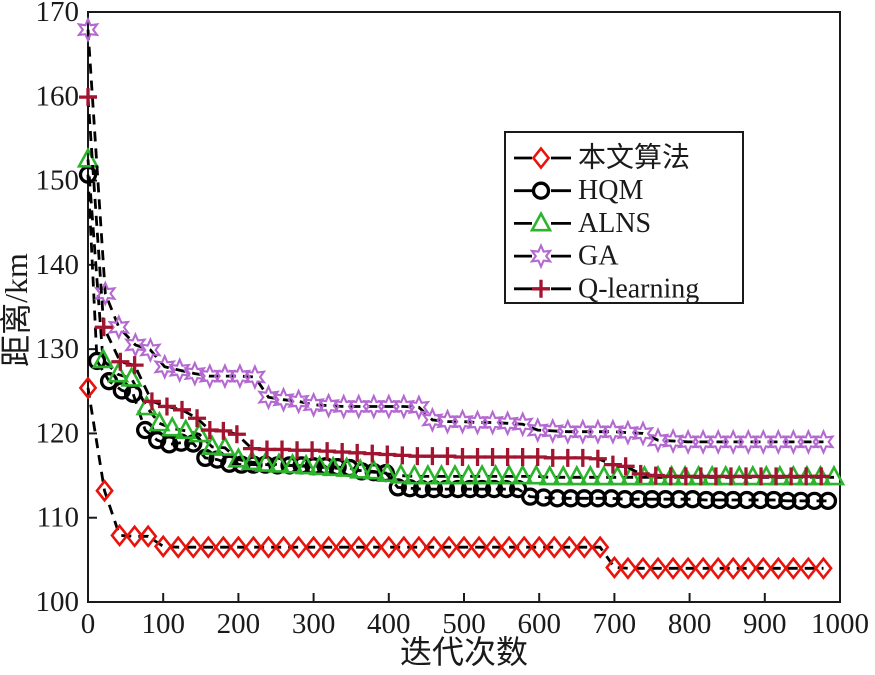 The height and width of the screenshot is (675, 875). Describe the element at coordinates (58, 265) in the screenshot. I see `y-tick-label: 140` at that location.